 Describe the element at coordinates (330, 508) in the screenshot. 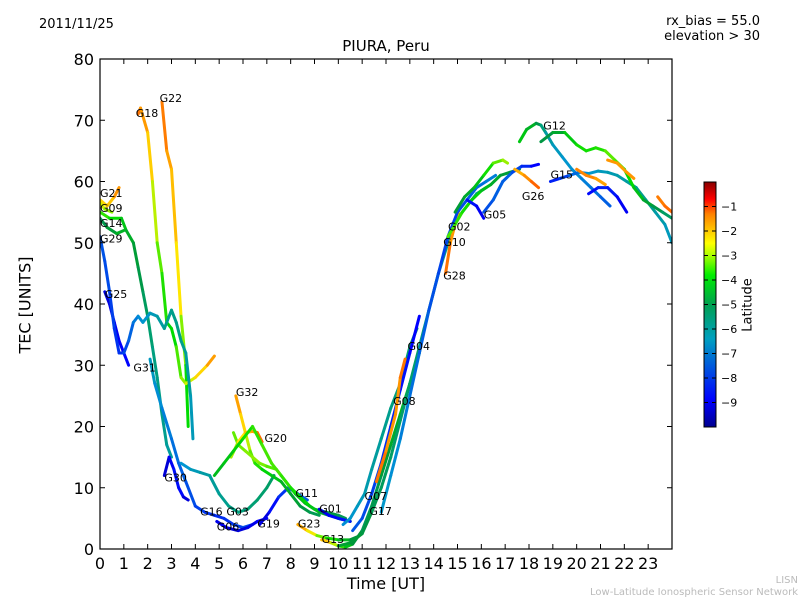

I see `satellite-label: G01` at that location.